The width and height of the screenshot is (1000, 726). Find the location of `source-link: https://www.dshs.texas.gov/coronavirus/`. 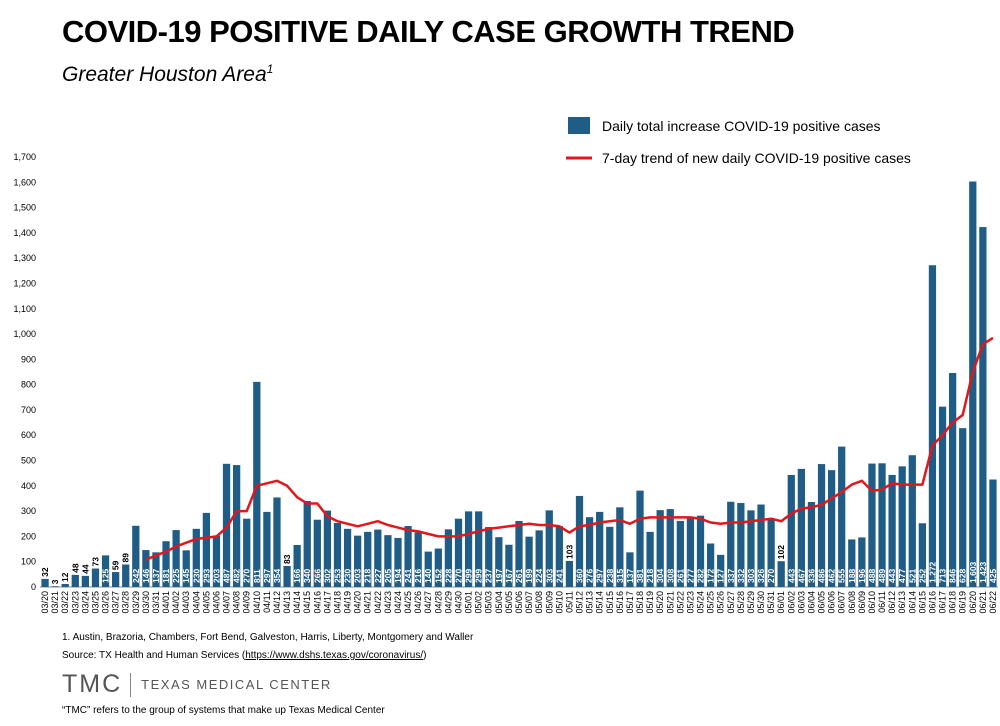

source-link: https://www.dshs.texas.gov/coronavirus/ is located at coordinates (334, 655).